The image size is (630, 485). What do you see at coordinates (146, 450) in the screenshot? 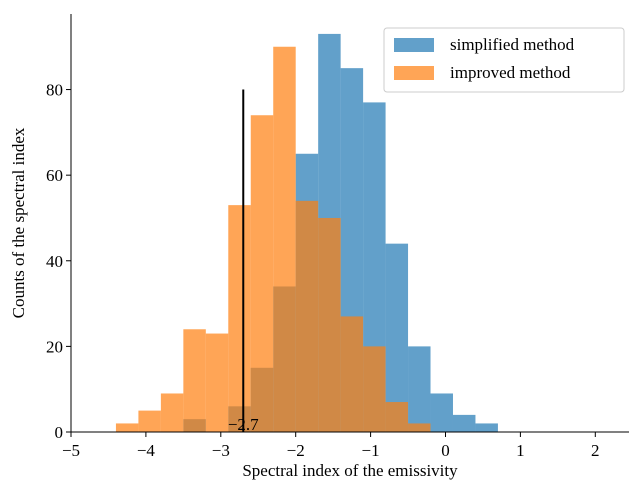
I see `x-tick-label: −4` at bounding box center [146, 450].